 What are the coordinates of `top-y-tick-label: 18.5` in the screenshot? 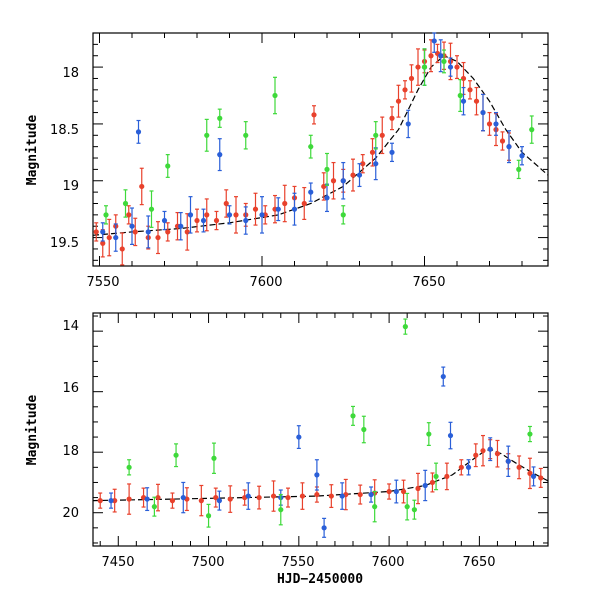 It's located at (64, 130).